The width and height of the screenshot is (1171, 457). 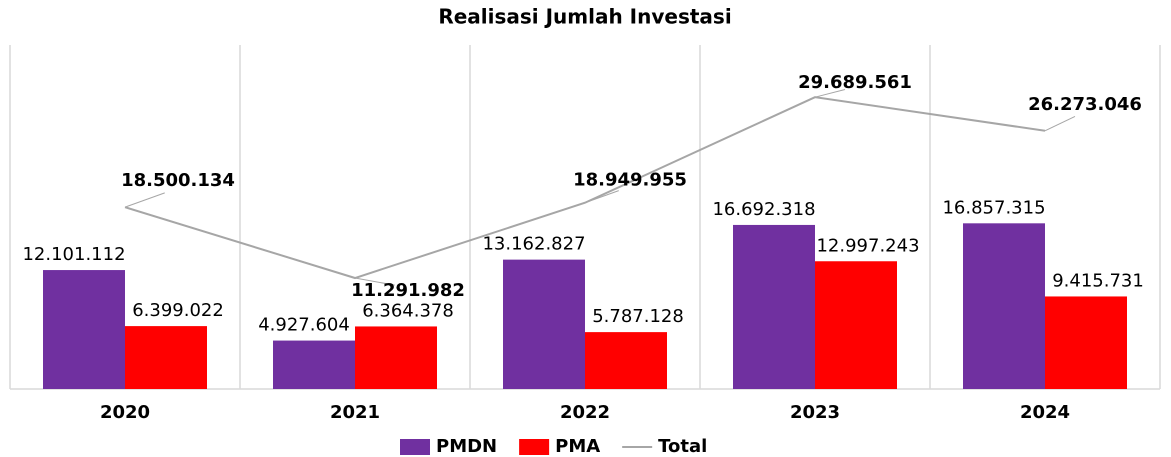 I want to click on x-tick-label: 2023, so click(x=815, y=412).